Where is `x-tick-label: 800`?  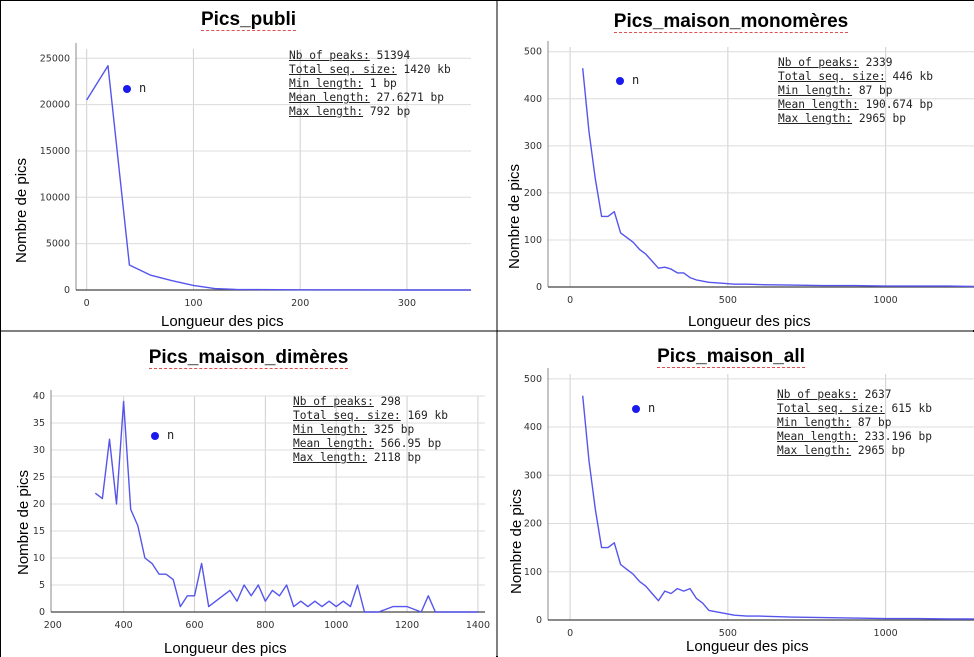
x-tick-label: 800 is located at coordinates (265, 625).